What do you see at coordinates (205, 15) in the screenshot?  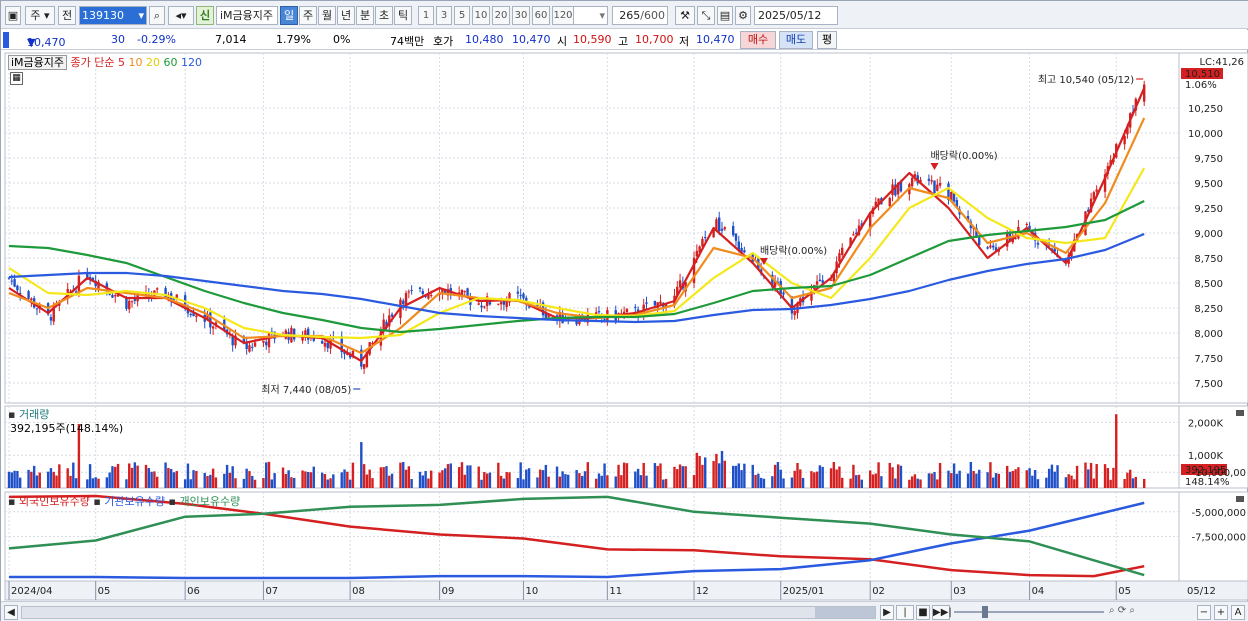 I see `new-stock-badge: 신` at bounding box center [205, 15].